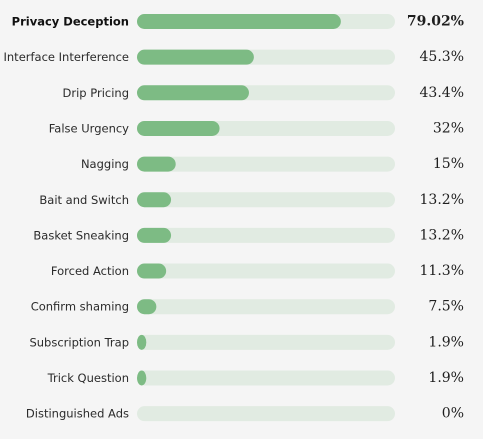 This screenshot has width=483, height=439. I want to click on data-label: 15%, so click(448, 164).